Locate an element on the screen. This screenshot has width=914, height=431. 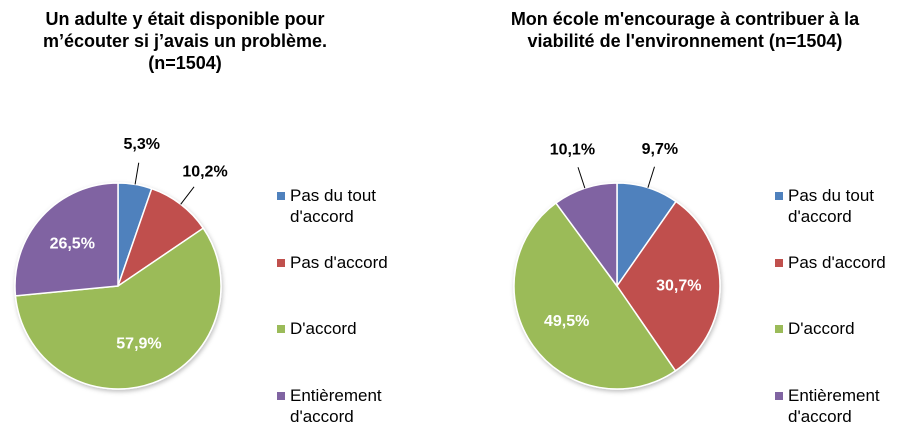
data-label: 10,1% is located at coordinates (572, 149).